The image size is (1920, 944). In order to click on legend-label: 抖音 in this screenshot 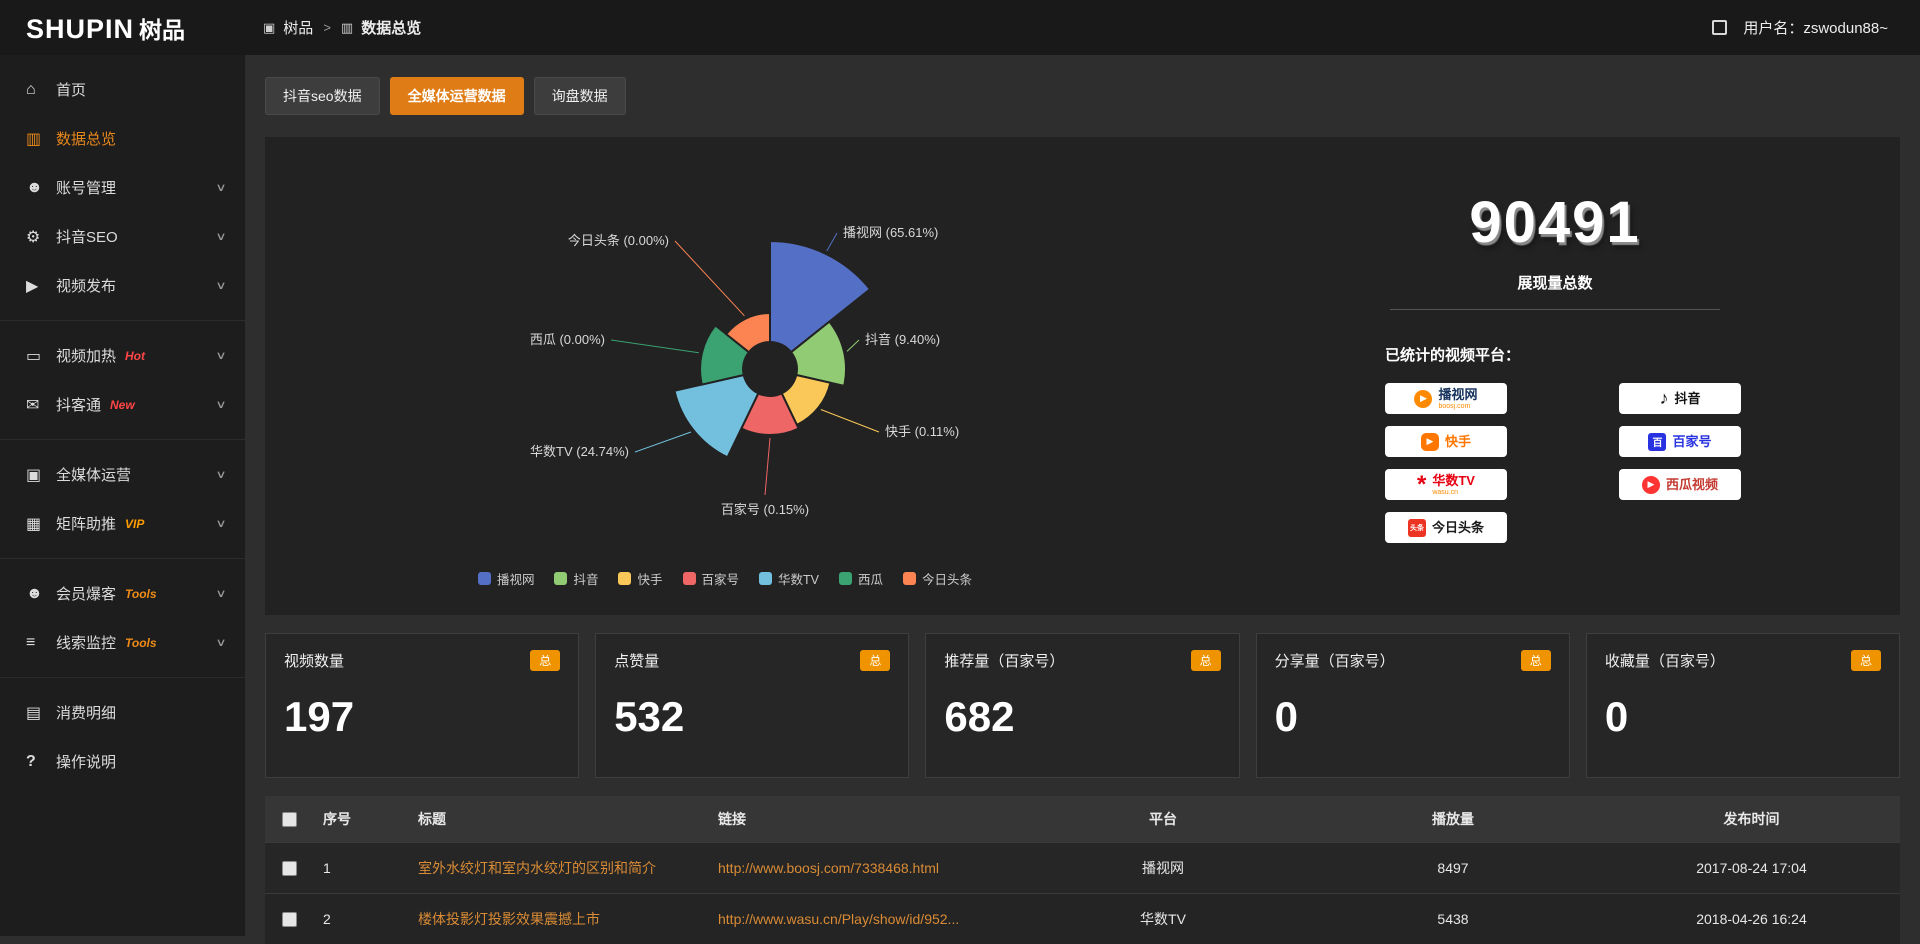, I will do `click(585, 578)`.